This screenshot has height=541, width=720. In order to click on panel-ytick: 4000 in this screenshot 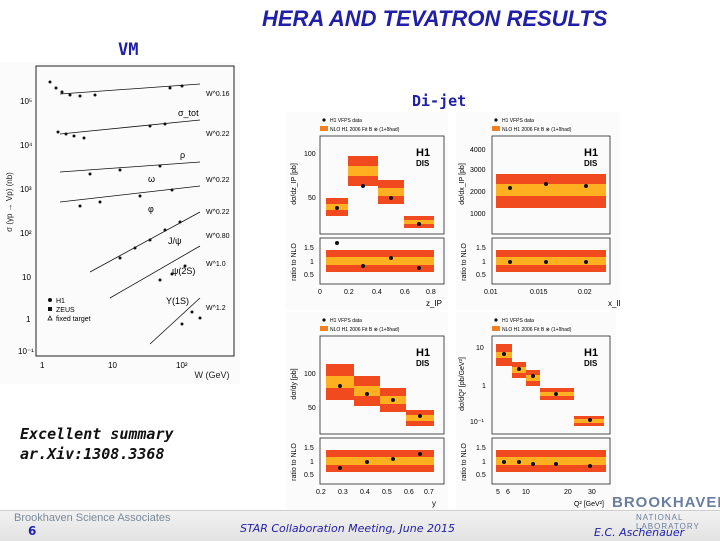, I will do `click(478, 150)`.